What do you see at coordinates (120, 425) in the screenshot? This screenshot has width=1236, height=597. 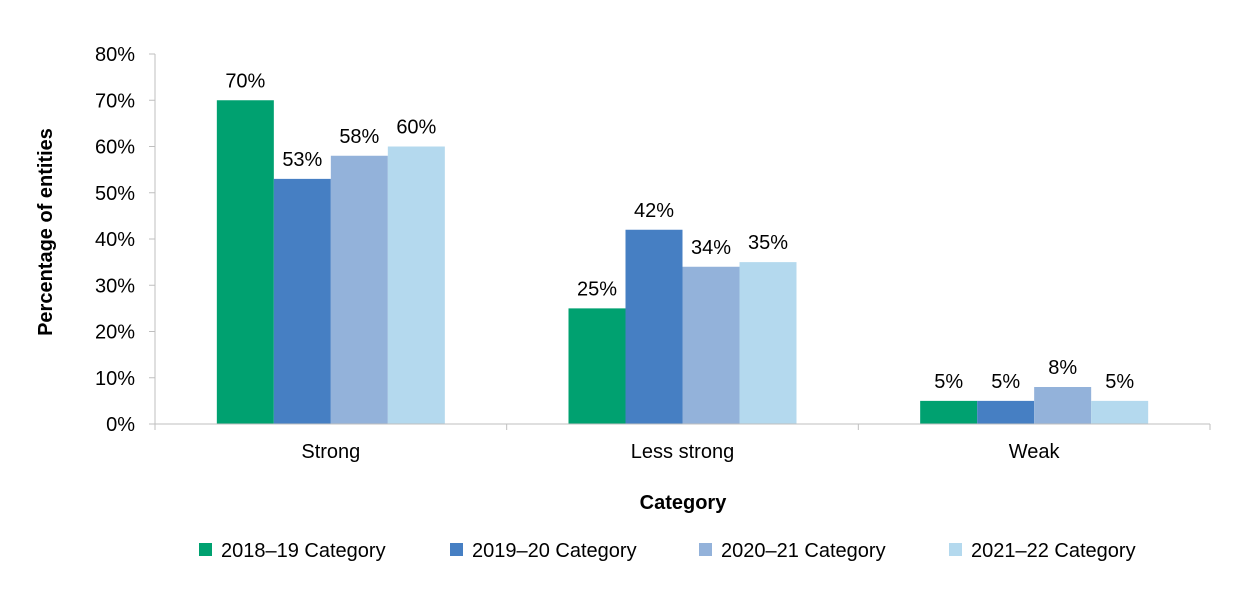 I see `y-tick-label: 0%` at bounding box center [120, 425].